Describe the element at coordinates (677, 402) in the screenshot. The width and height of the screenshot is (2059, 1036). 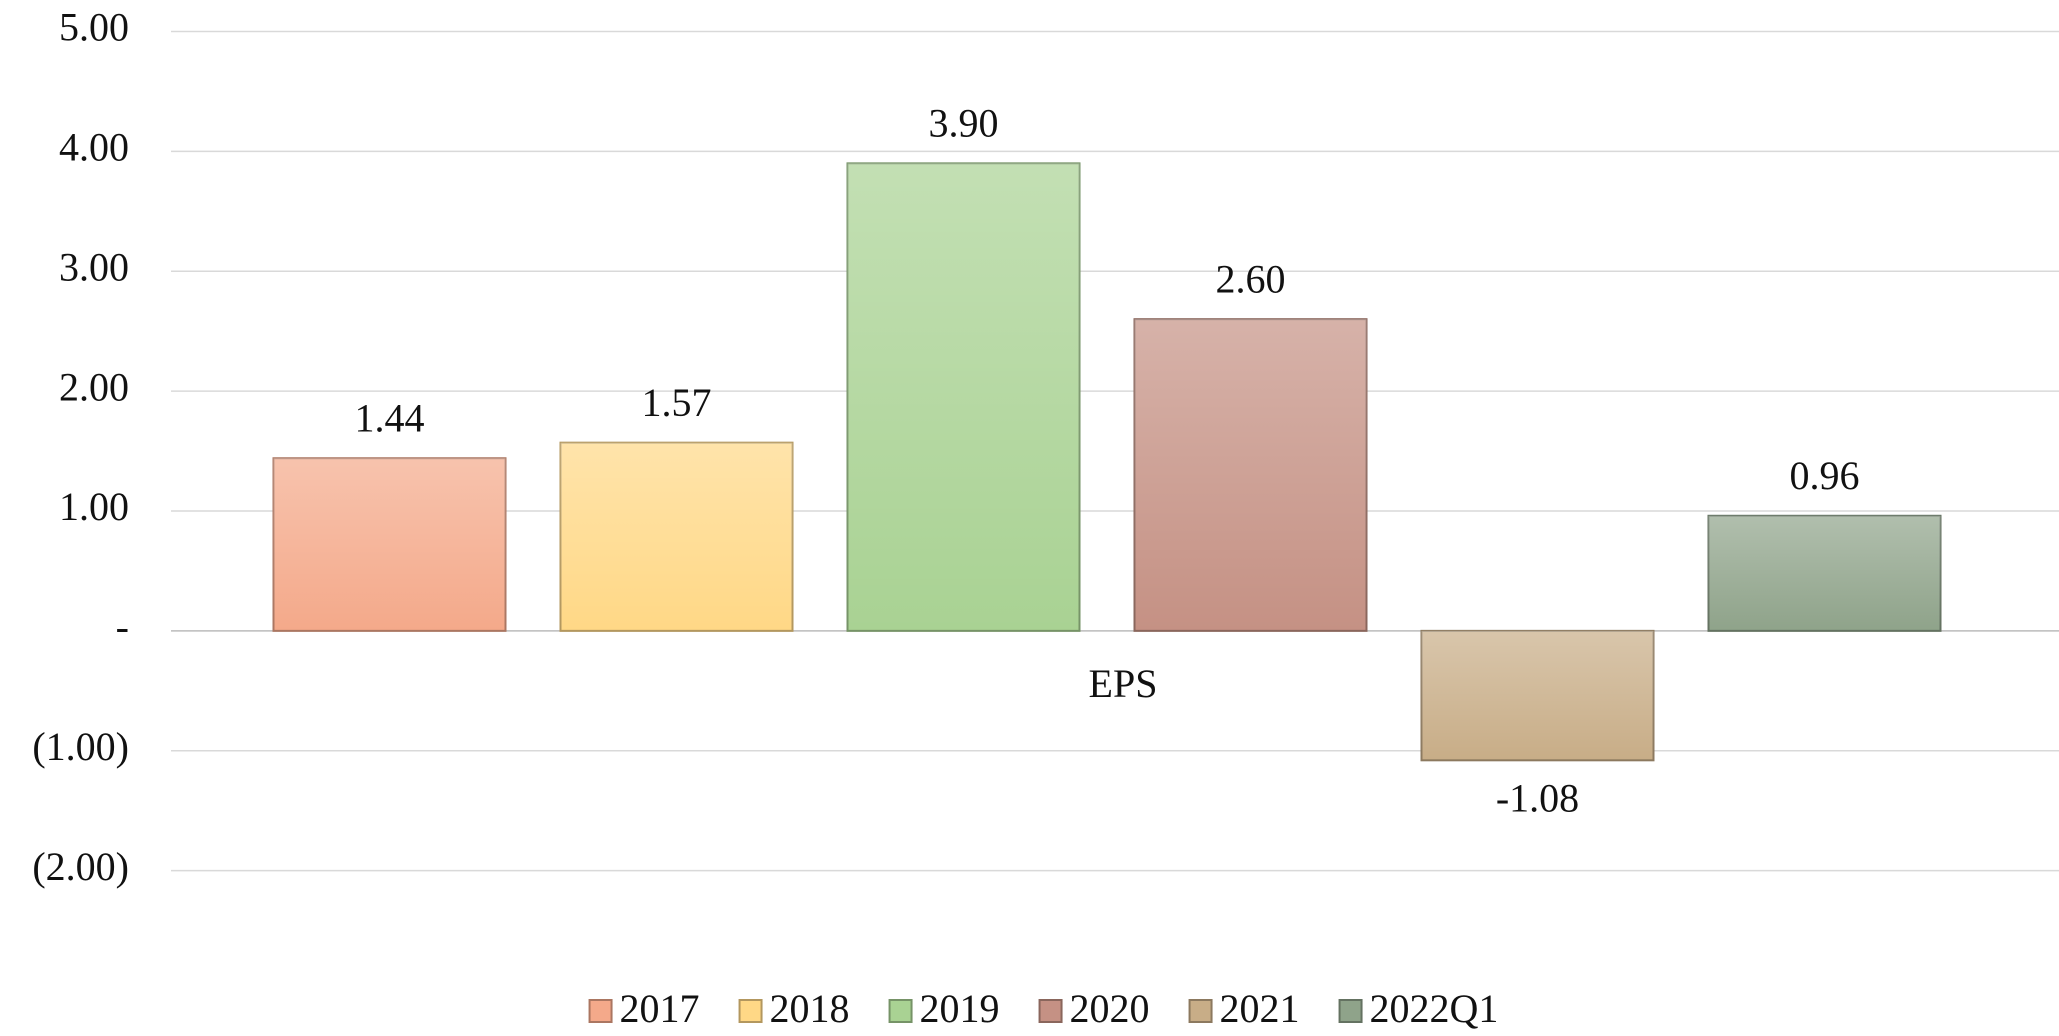
I see `data-label: 1.57` at that location.